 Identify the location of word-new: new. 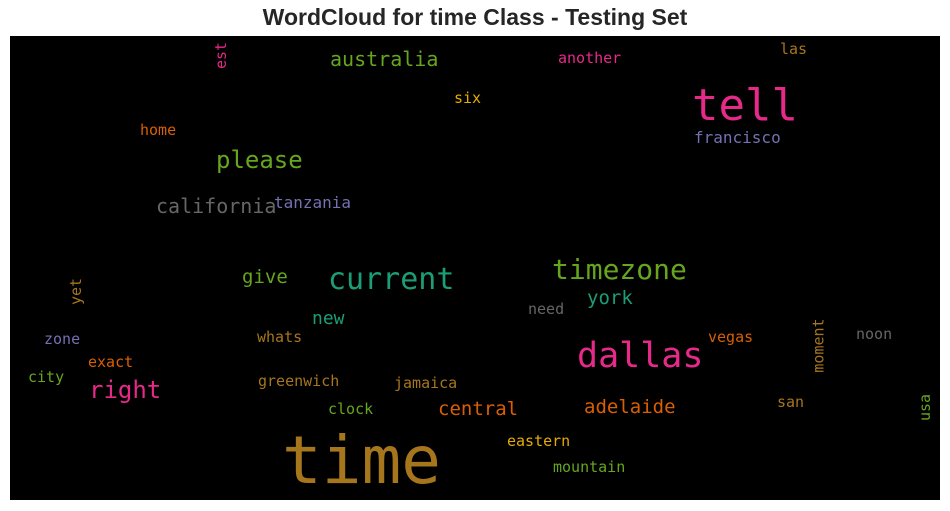
(328, 318).